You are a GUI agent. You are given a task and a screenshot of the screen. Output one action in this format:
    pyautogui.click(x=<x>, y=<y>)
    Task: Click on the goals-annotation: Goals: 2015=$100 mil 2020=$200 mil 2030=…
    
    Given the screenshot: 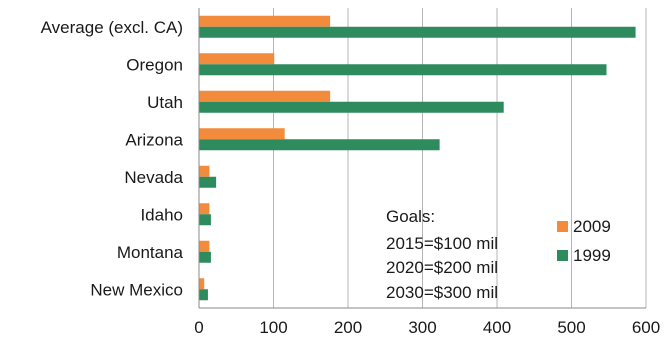 What is the action you would take?
    pyautogui.click(x=442, y=254)
    